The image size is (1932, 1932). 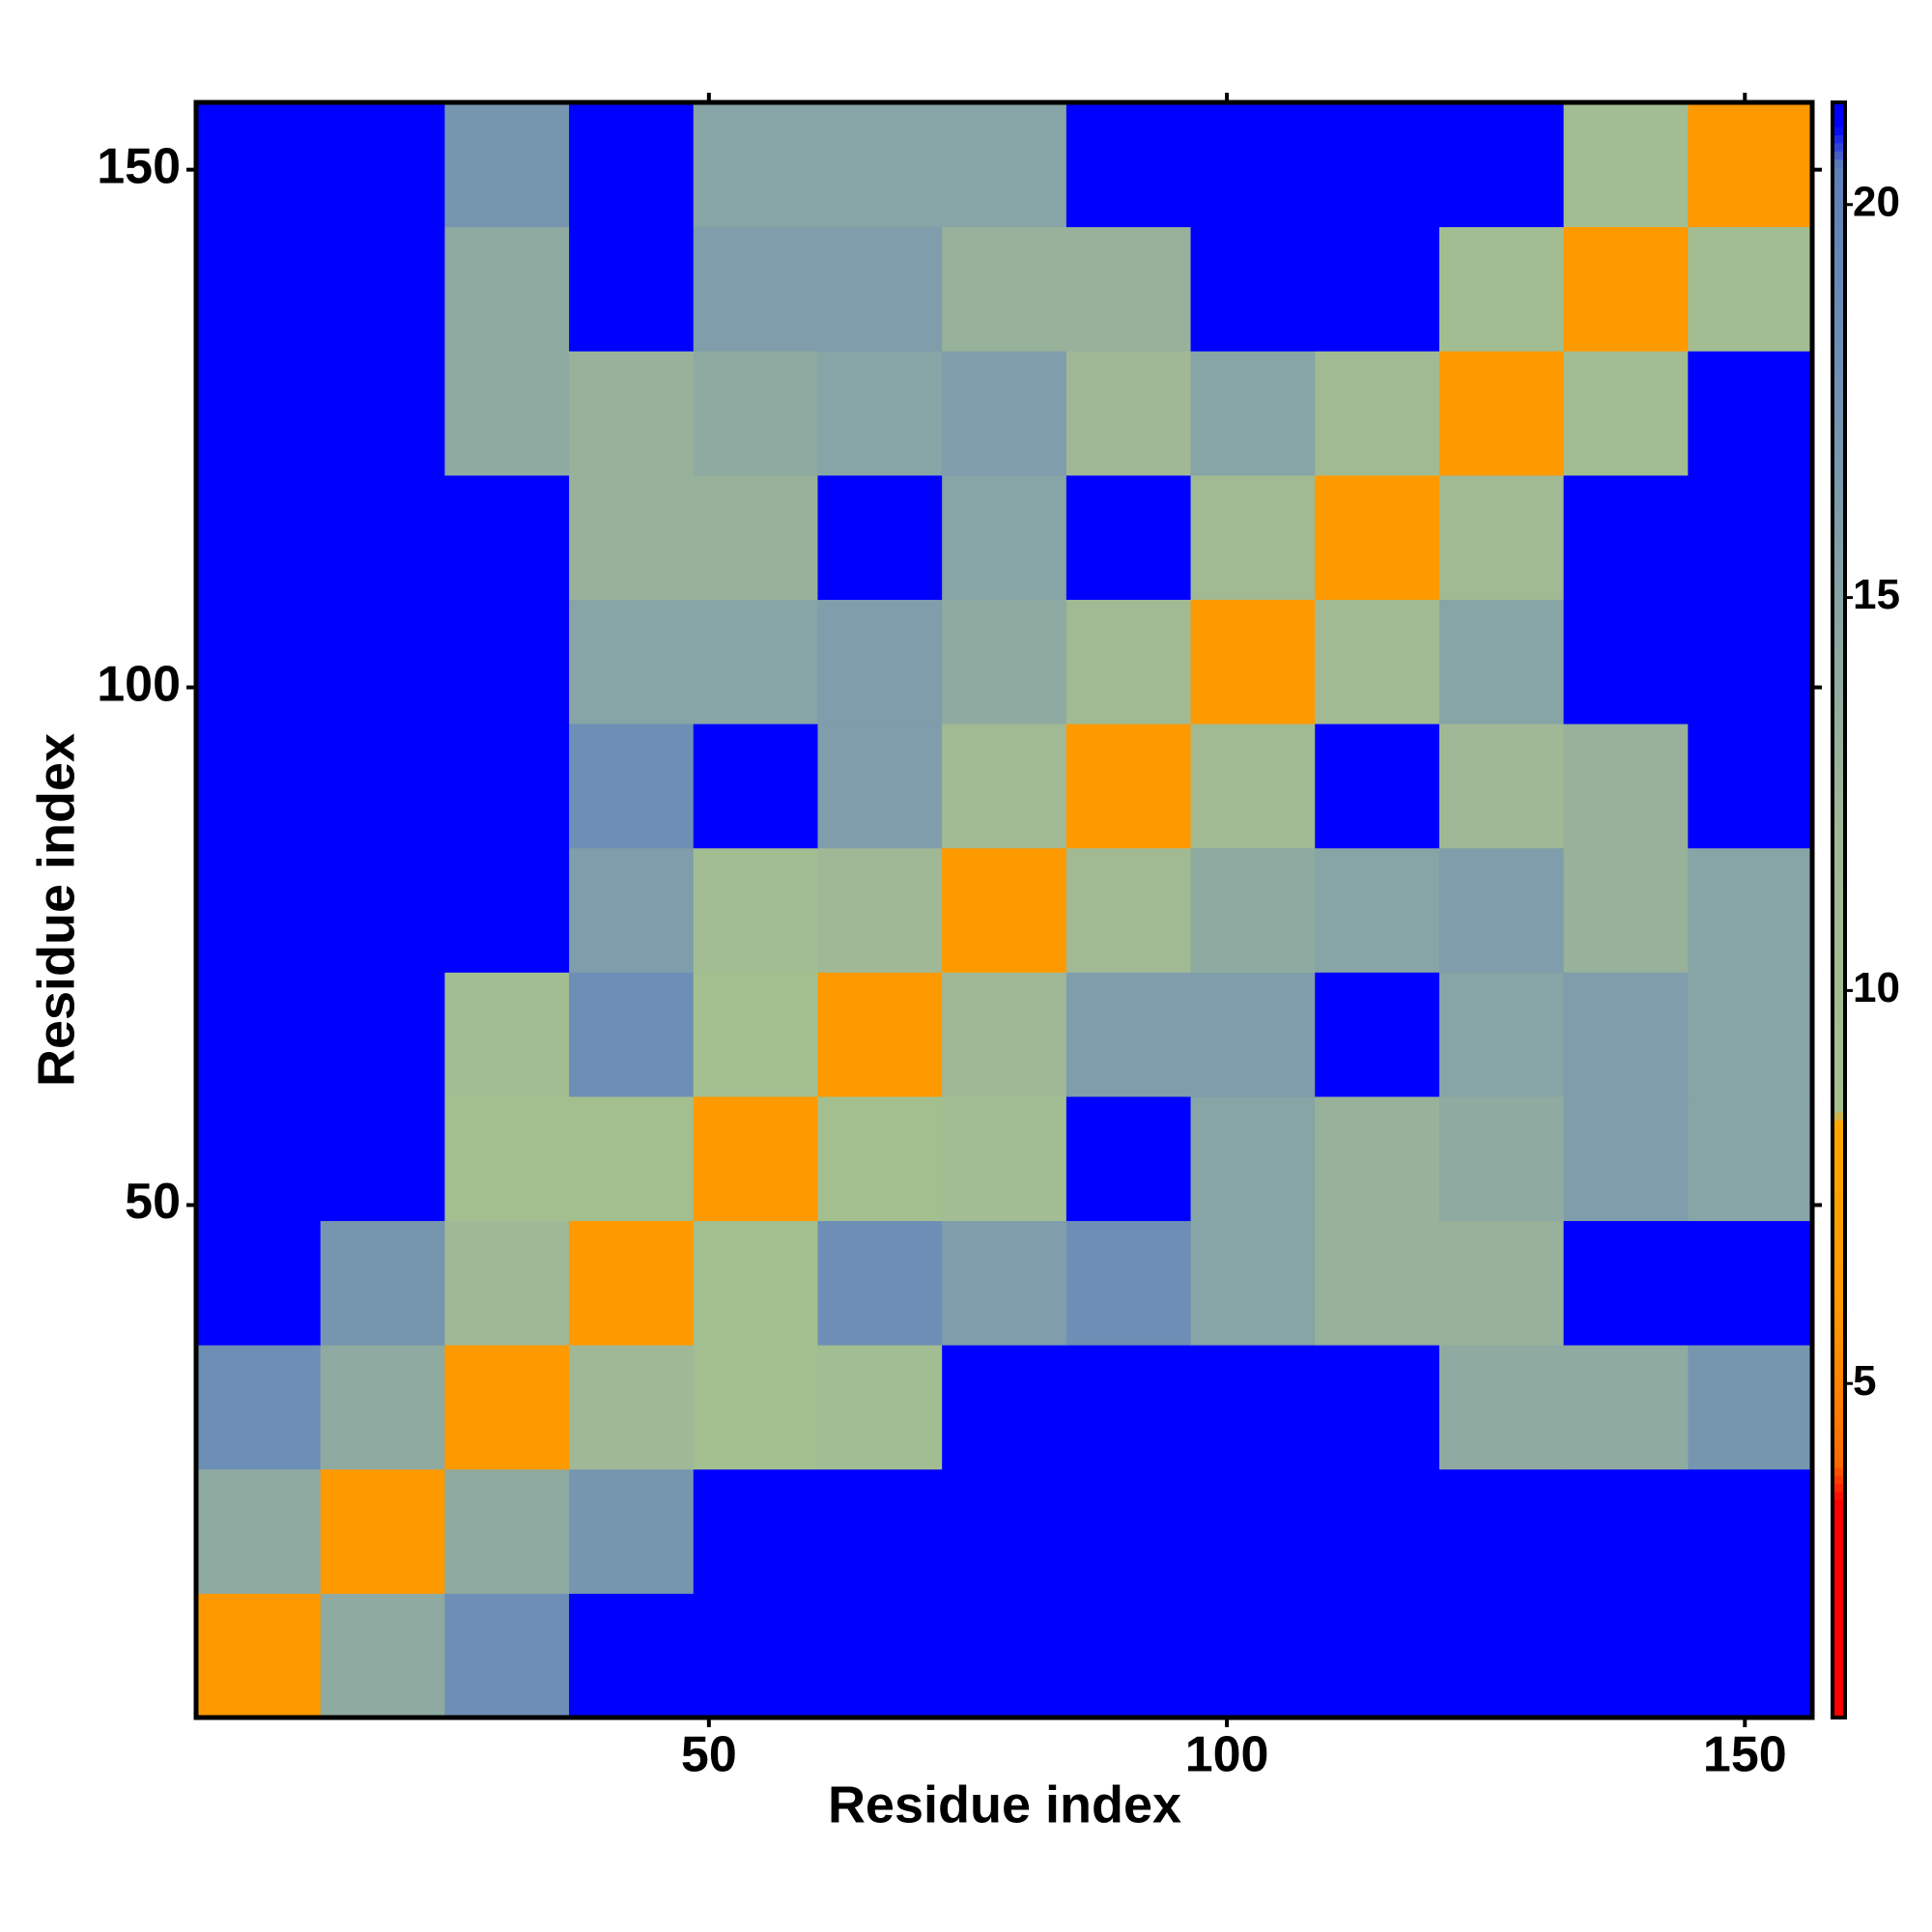 I want to click on colorbar-tick-label: 15, so click(x=1876, y=594).